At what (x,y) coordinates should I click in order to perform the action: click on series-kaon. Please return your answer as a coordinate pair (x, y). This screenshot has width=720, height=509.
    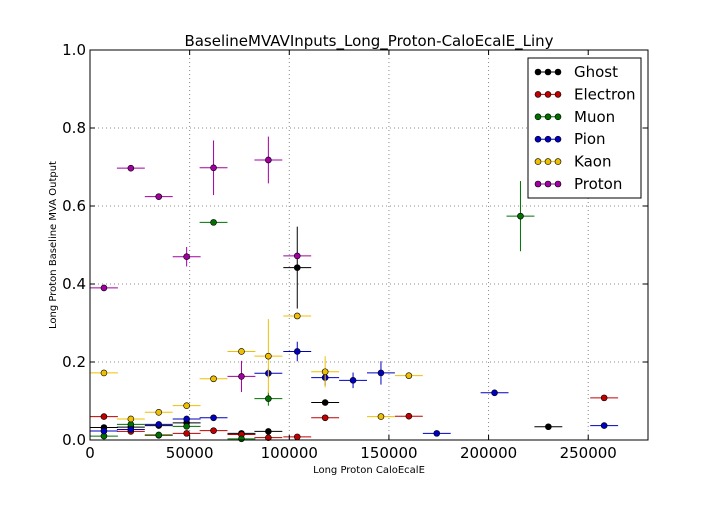
    Looking at the image, I should click on (256, 367).